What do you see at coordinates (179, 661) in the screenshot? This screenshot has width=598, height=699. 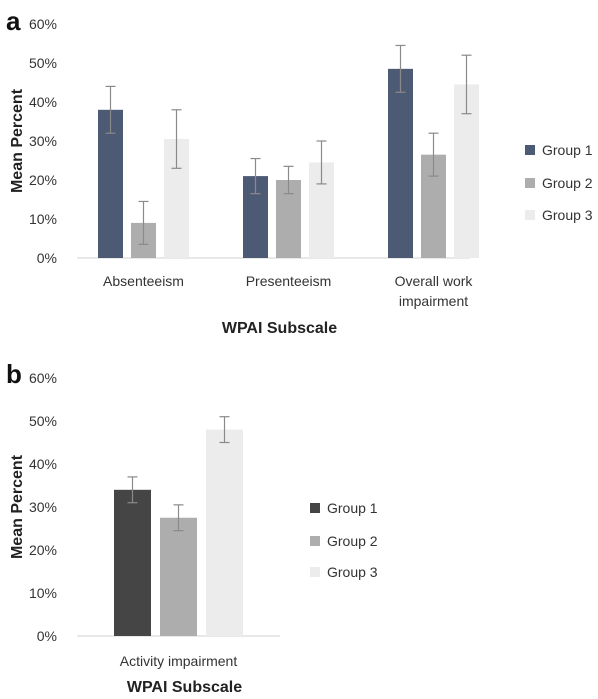 I see `category-label: Activity impairment` at bounding box center [179, 661].